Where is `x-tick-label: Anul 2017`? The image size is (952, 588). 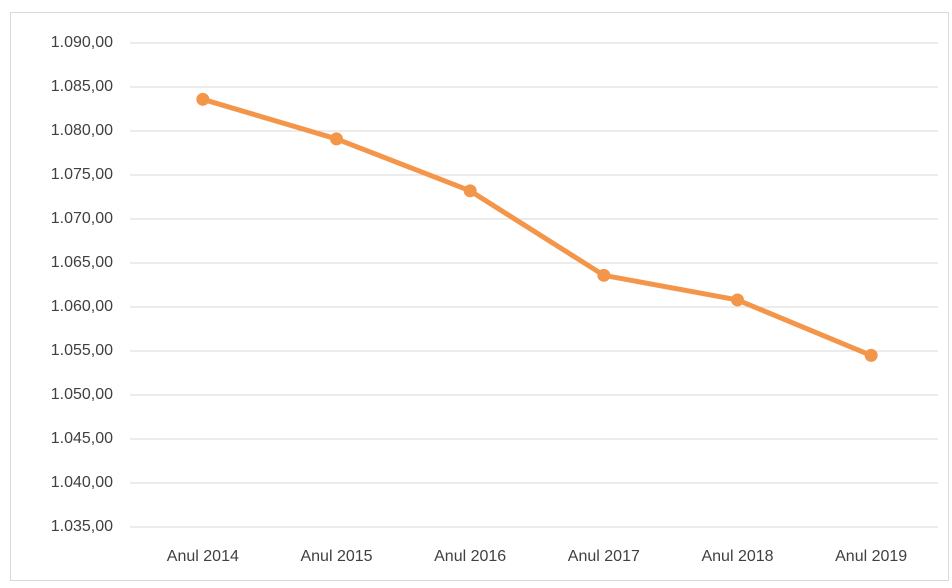 x-tick-label: Anul 2017 is located at coordinates (604, 556).